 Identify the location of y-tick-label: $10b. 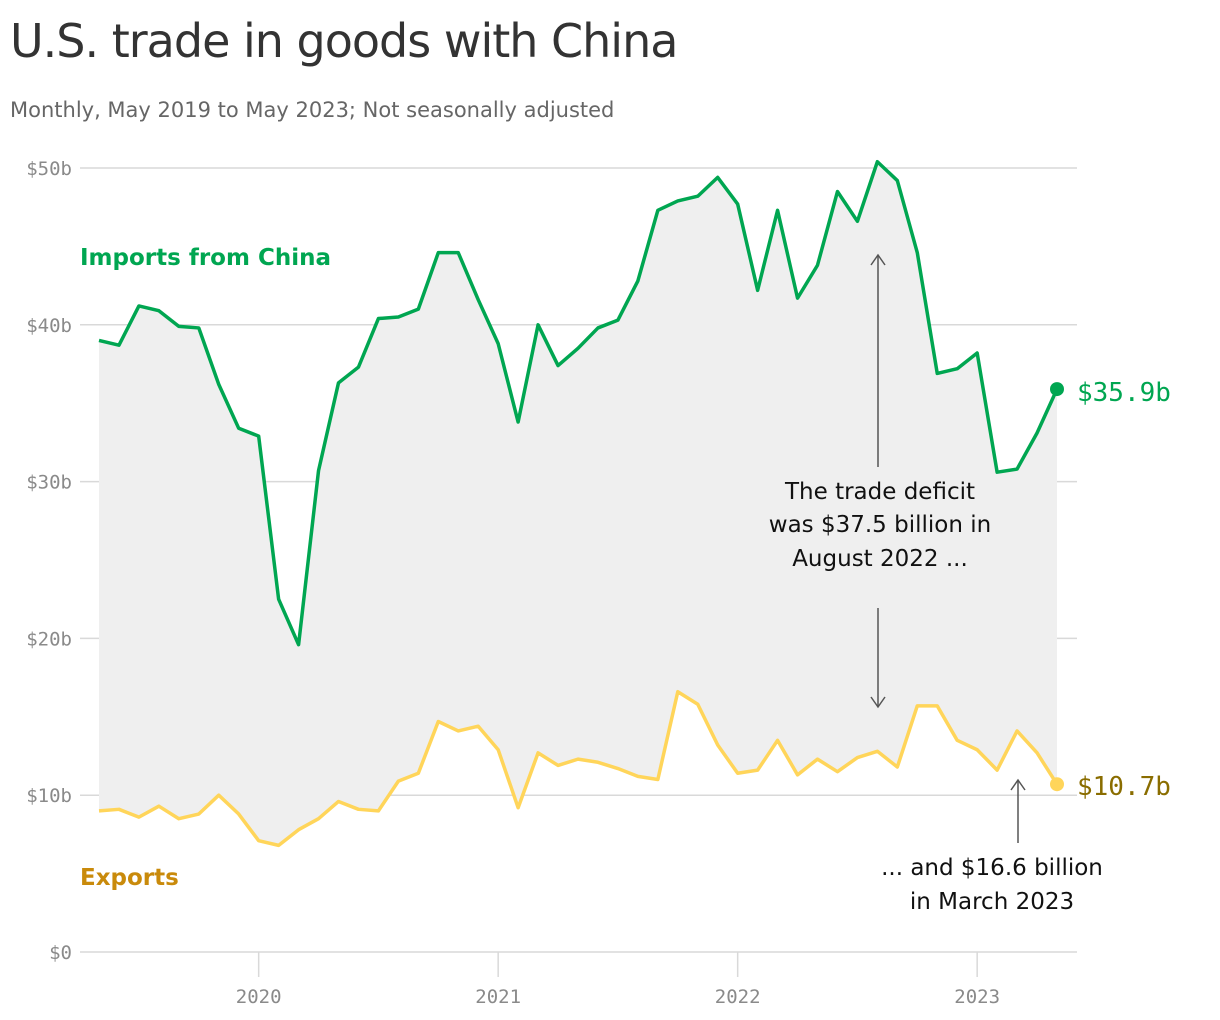
(49, 796).